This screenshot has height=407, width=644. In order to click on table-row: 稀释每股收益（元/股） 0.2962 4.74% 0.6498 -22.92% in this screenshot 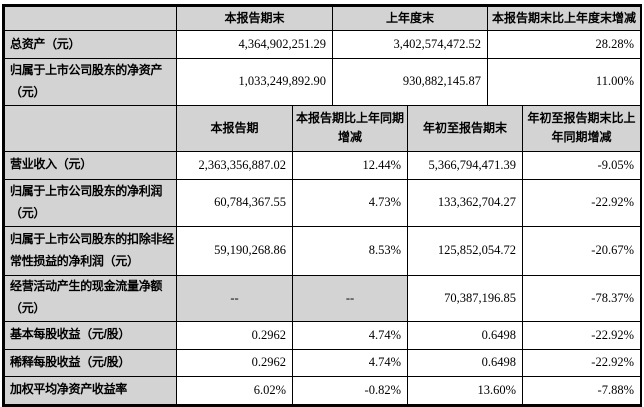, I will do `click(322, 362)`.